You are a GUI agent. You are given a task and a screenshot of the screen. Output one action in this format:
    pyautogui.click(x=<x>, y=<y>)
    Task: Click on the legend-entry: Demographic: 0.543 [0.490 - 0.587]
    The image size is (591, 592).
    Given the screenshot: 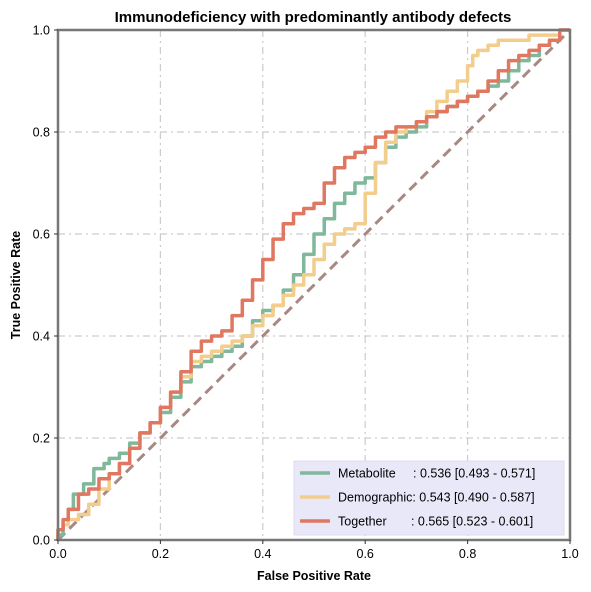 What is the action you would take?
    pyautogui.click(x=436, y=498)
    